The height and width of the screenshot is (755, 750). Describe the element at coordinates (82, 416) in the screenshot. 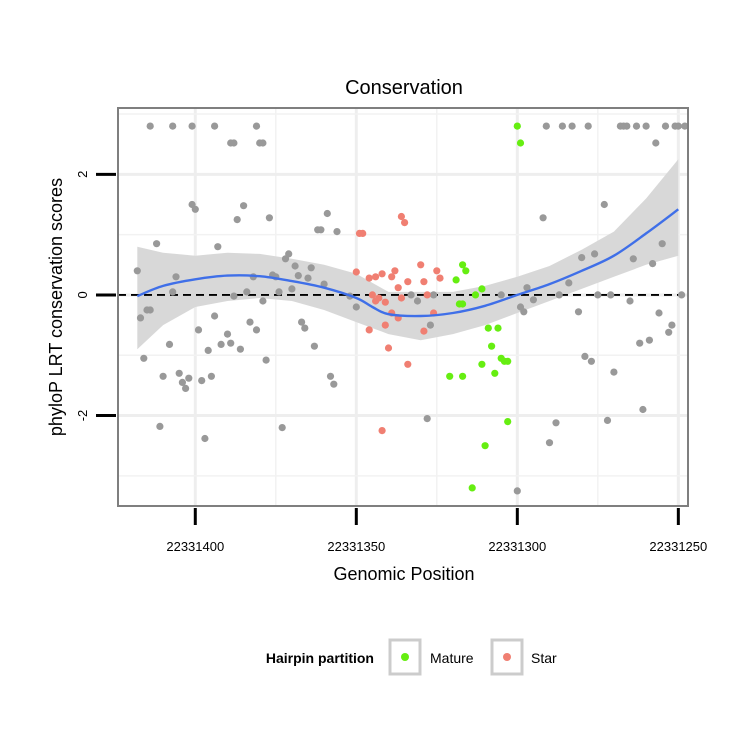

I see `y-tick-label: -2` at that location.